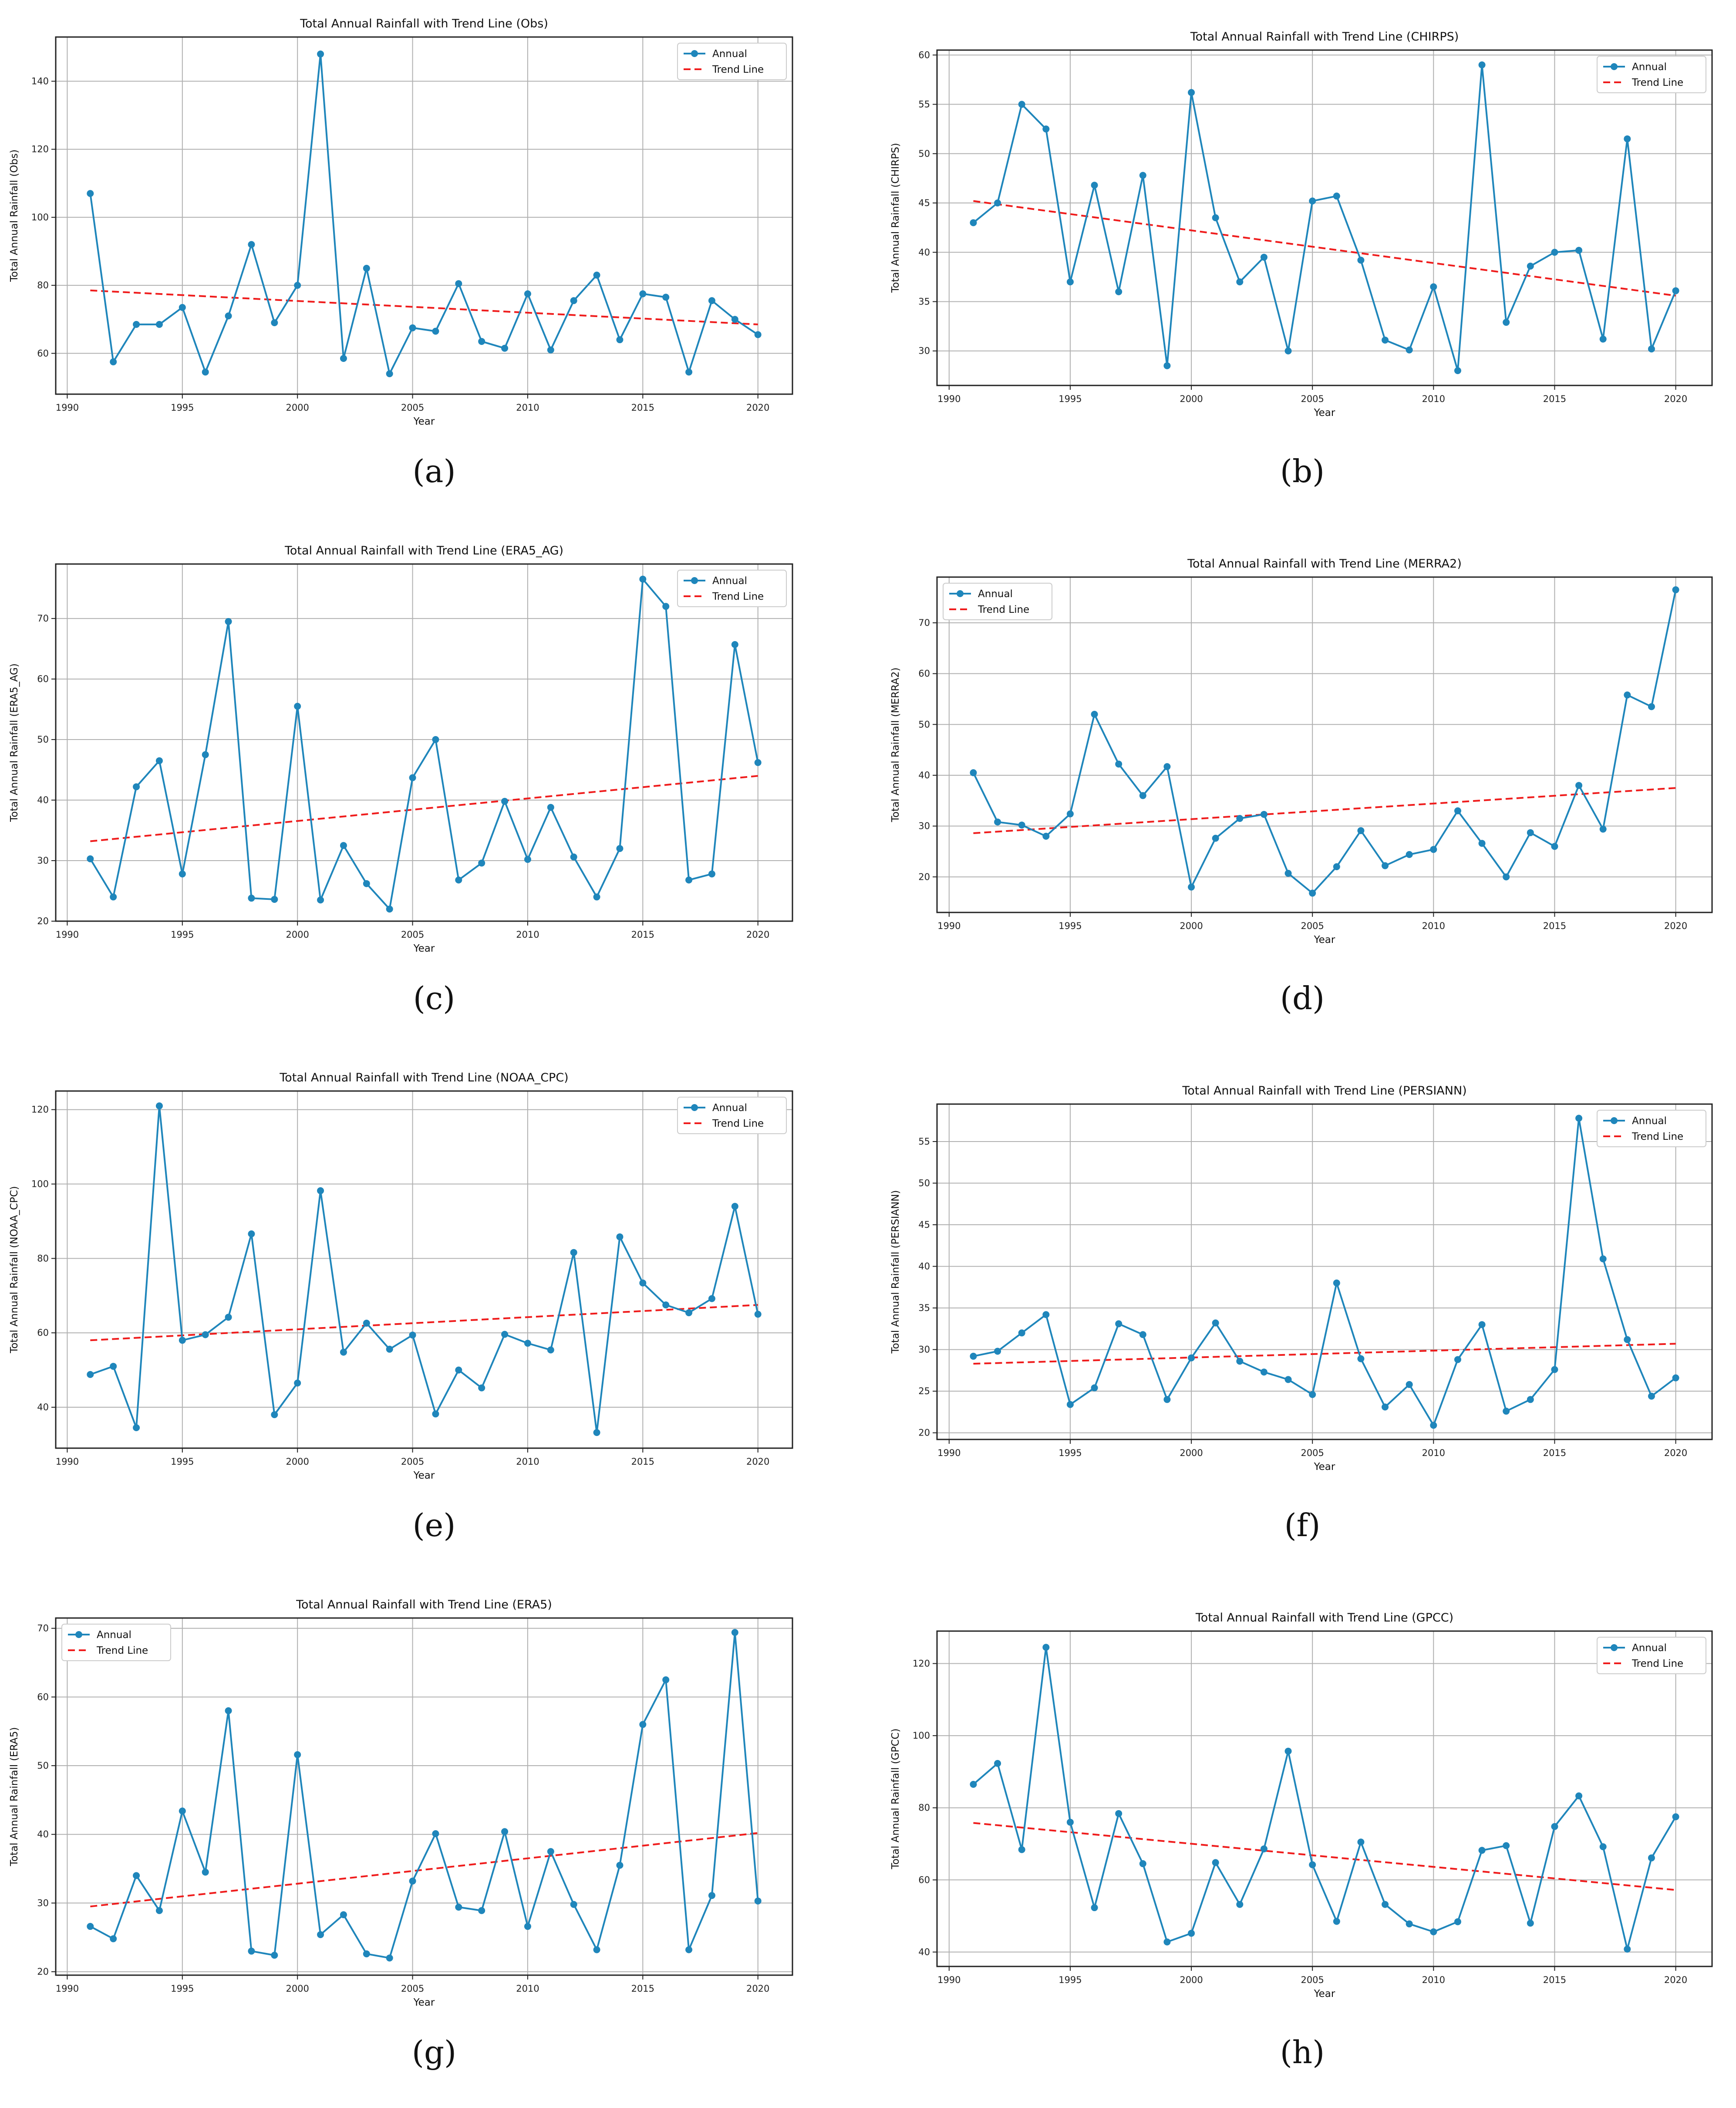 The image size is (1736, 2108). What do you see at coordinates (924, 674) in the screenshot?
I see `chart-d-y-tick-label: 60` at bounding box center [924, 674].